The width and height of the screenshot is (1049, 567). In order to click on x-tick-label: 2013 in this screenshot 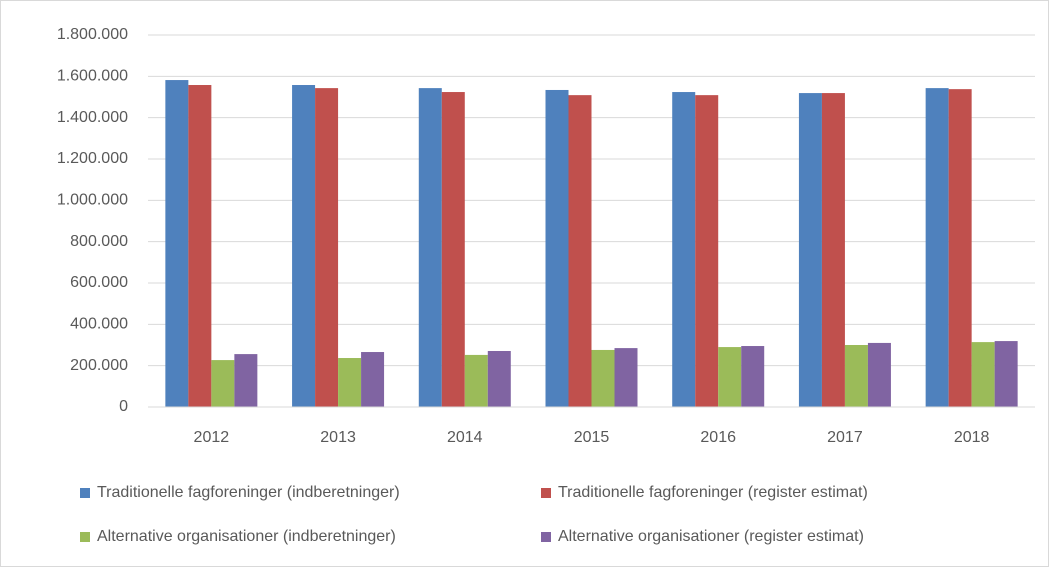, I will do `click(338, 437)`.